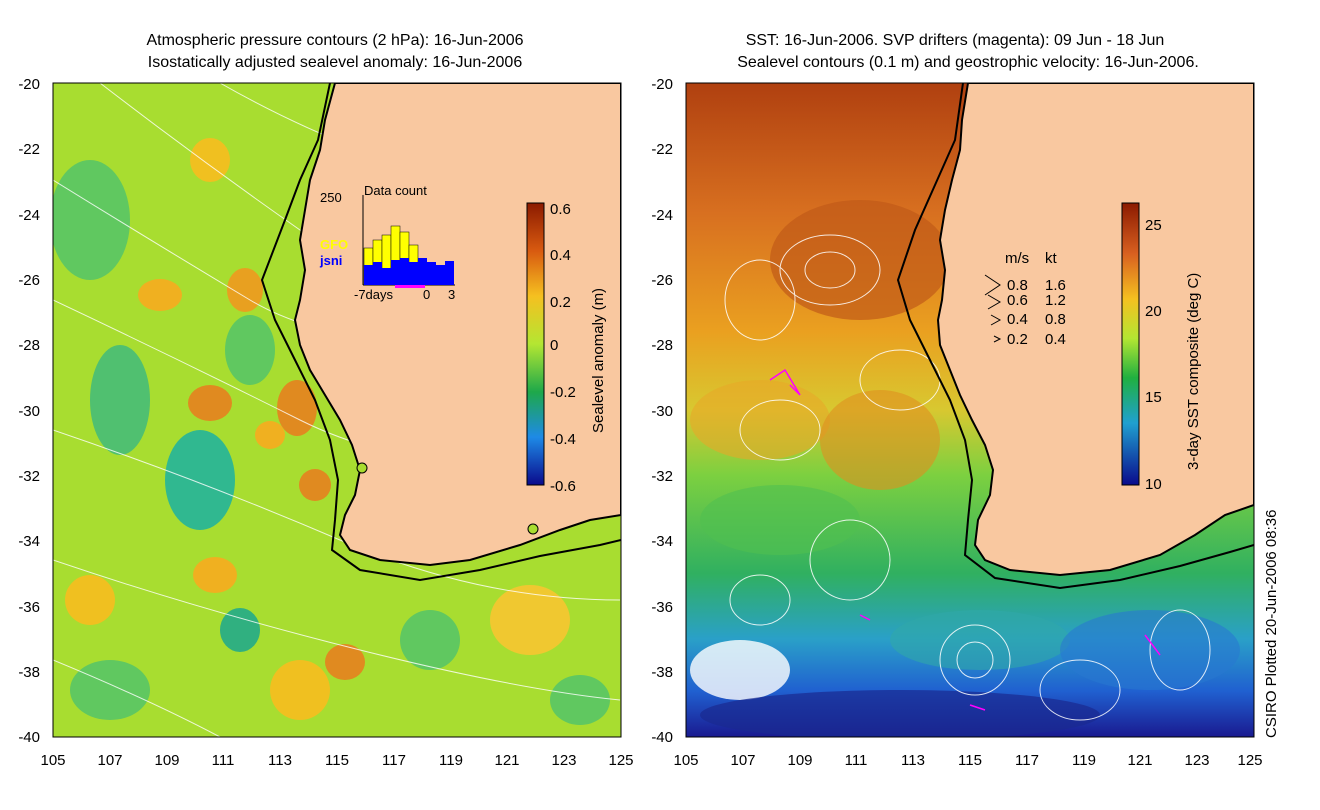 The height and width of the screenshot is (810, 1320). I want to click on legend-kt: 0.8, so click(1055, 319).